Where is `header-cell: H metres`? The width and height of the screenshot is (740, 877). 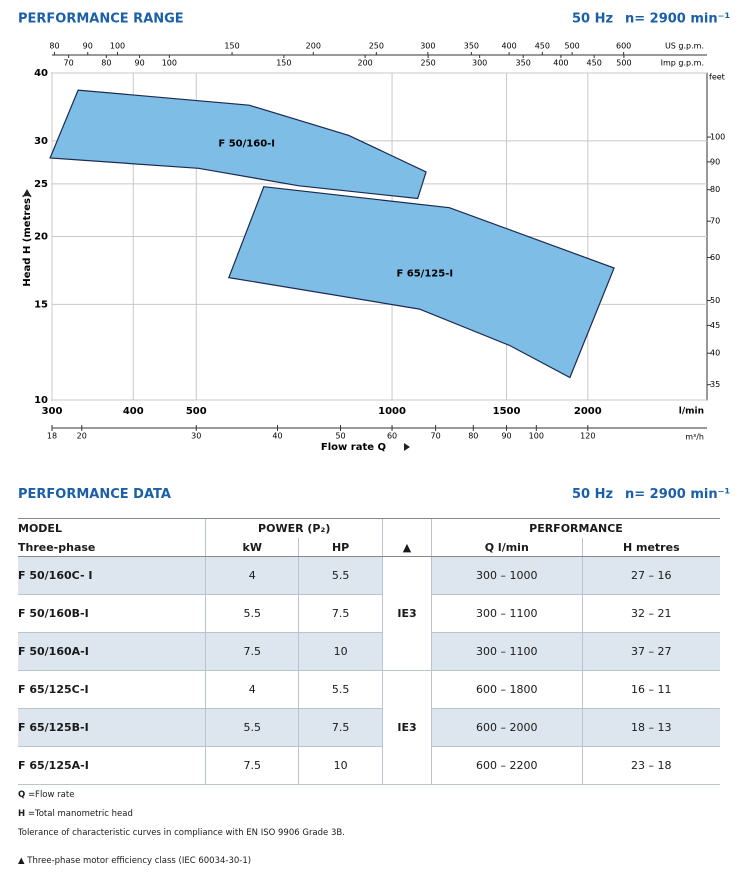
header-cell: H metres is located at coordinates (650, 547).